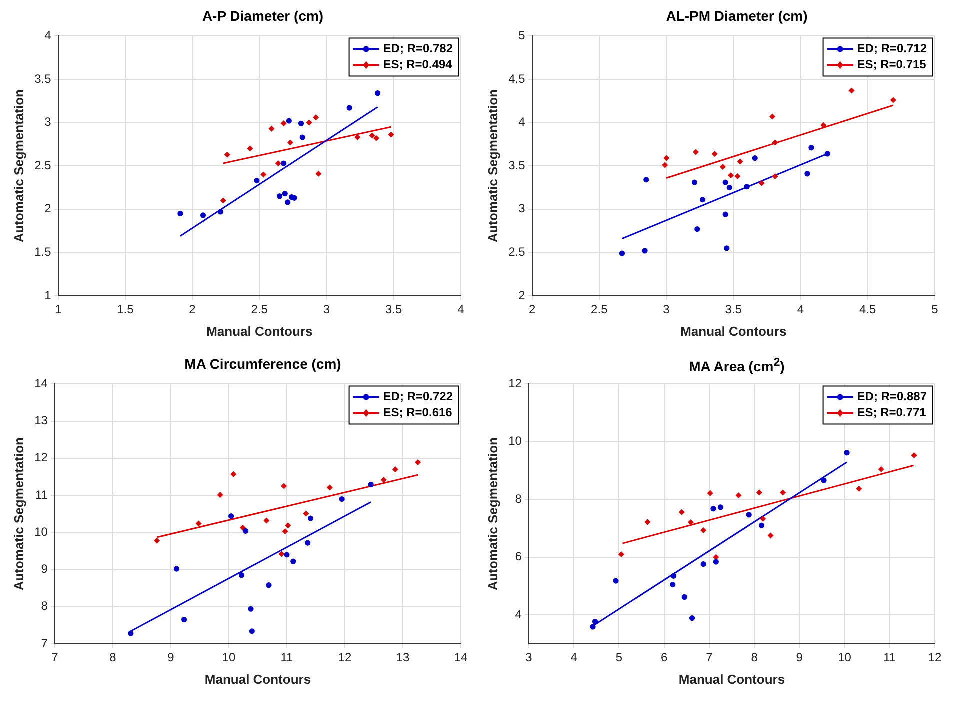 This screenshot has height=702, width=961. Describe the element at coordinates (229, 657) in the screenshot. I see `x-tick-label: 10` at that location.